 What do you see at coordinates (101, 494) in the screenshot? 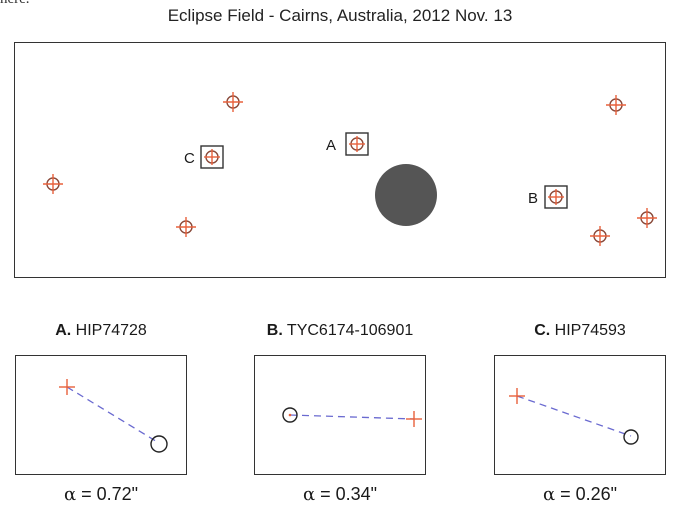
I see `panel-a-alpha: α = 0.72"` at bounding box center [101, 494].